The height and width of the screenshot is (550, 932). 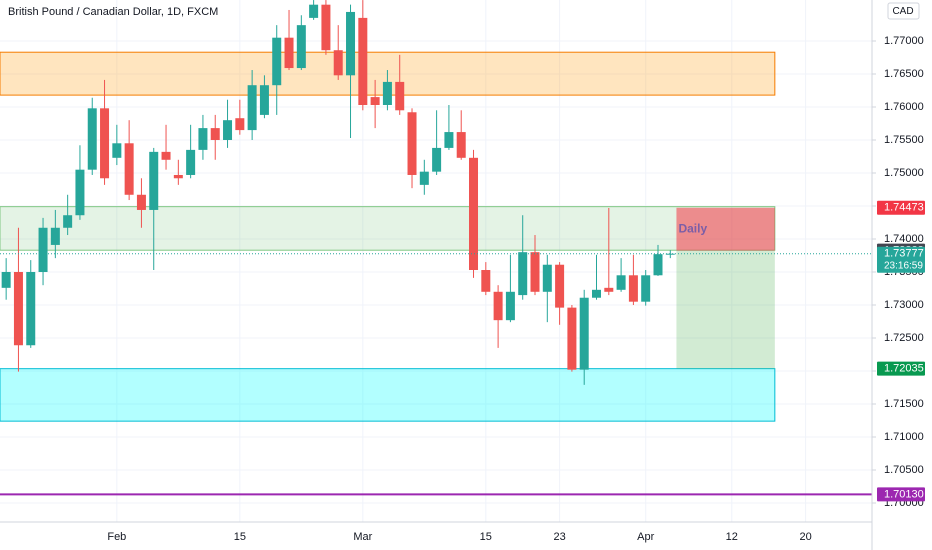 I want to click on y-tick-label: 1.73000, so click(x=904, y=305).